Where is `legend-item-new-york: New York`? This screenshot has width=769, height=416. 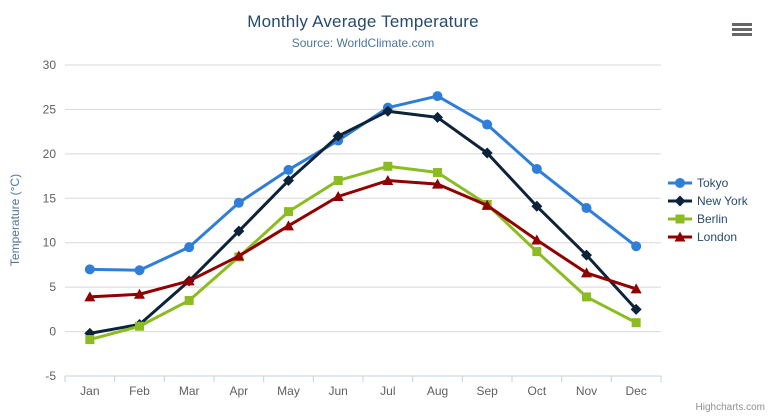 legend-item-new-york: New York is located at coordinates (708, 201).